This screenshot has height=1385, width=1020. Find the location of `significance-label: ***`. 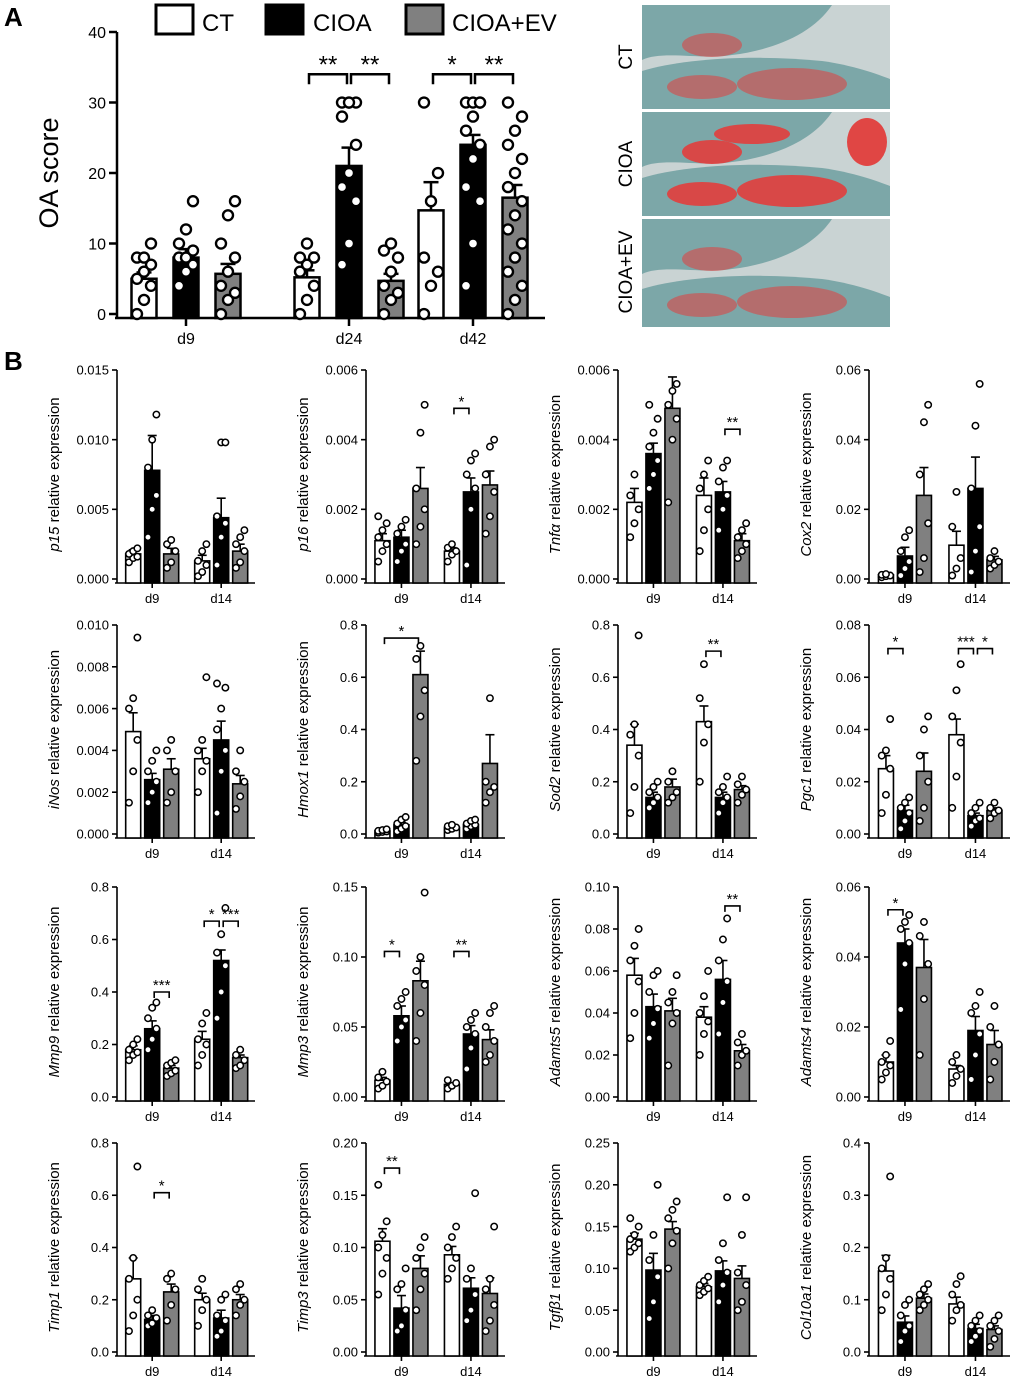

significance-label: *** is located at coordinates (966, 642).